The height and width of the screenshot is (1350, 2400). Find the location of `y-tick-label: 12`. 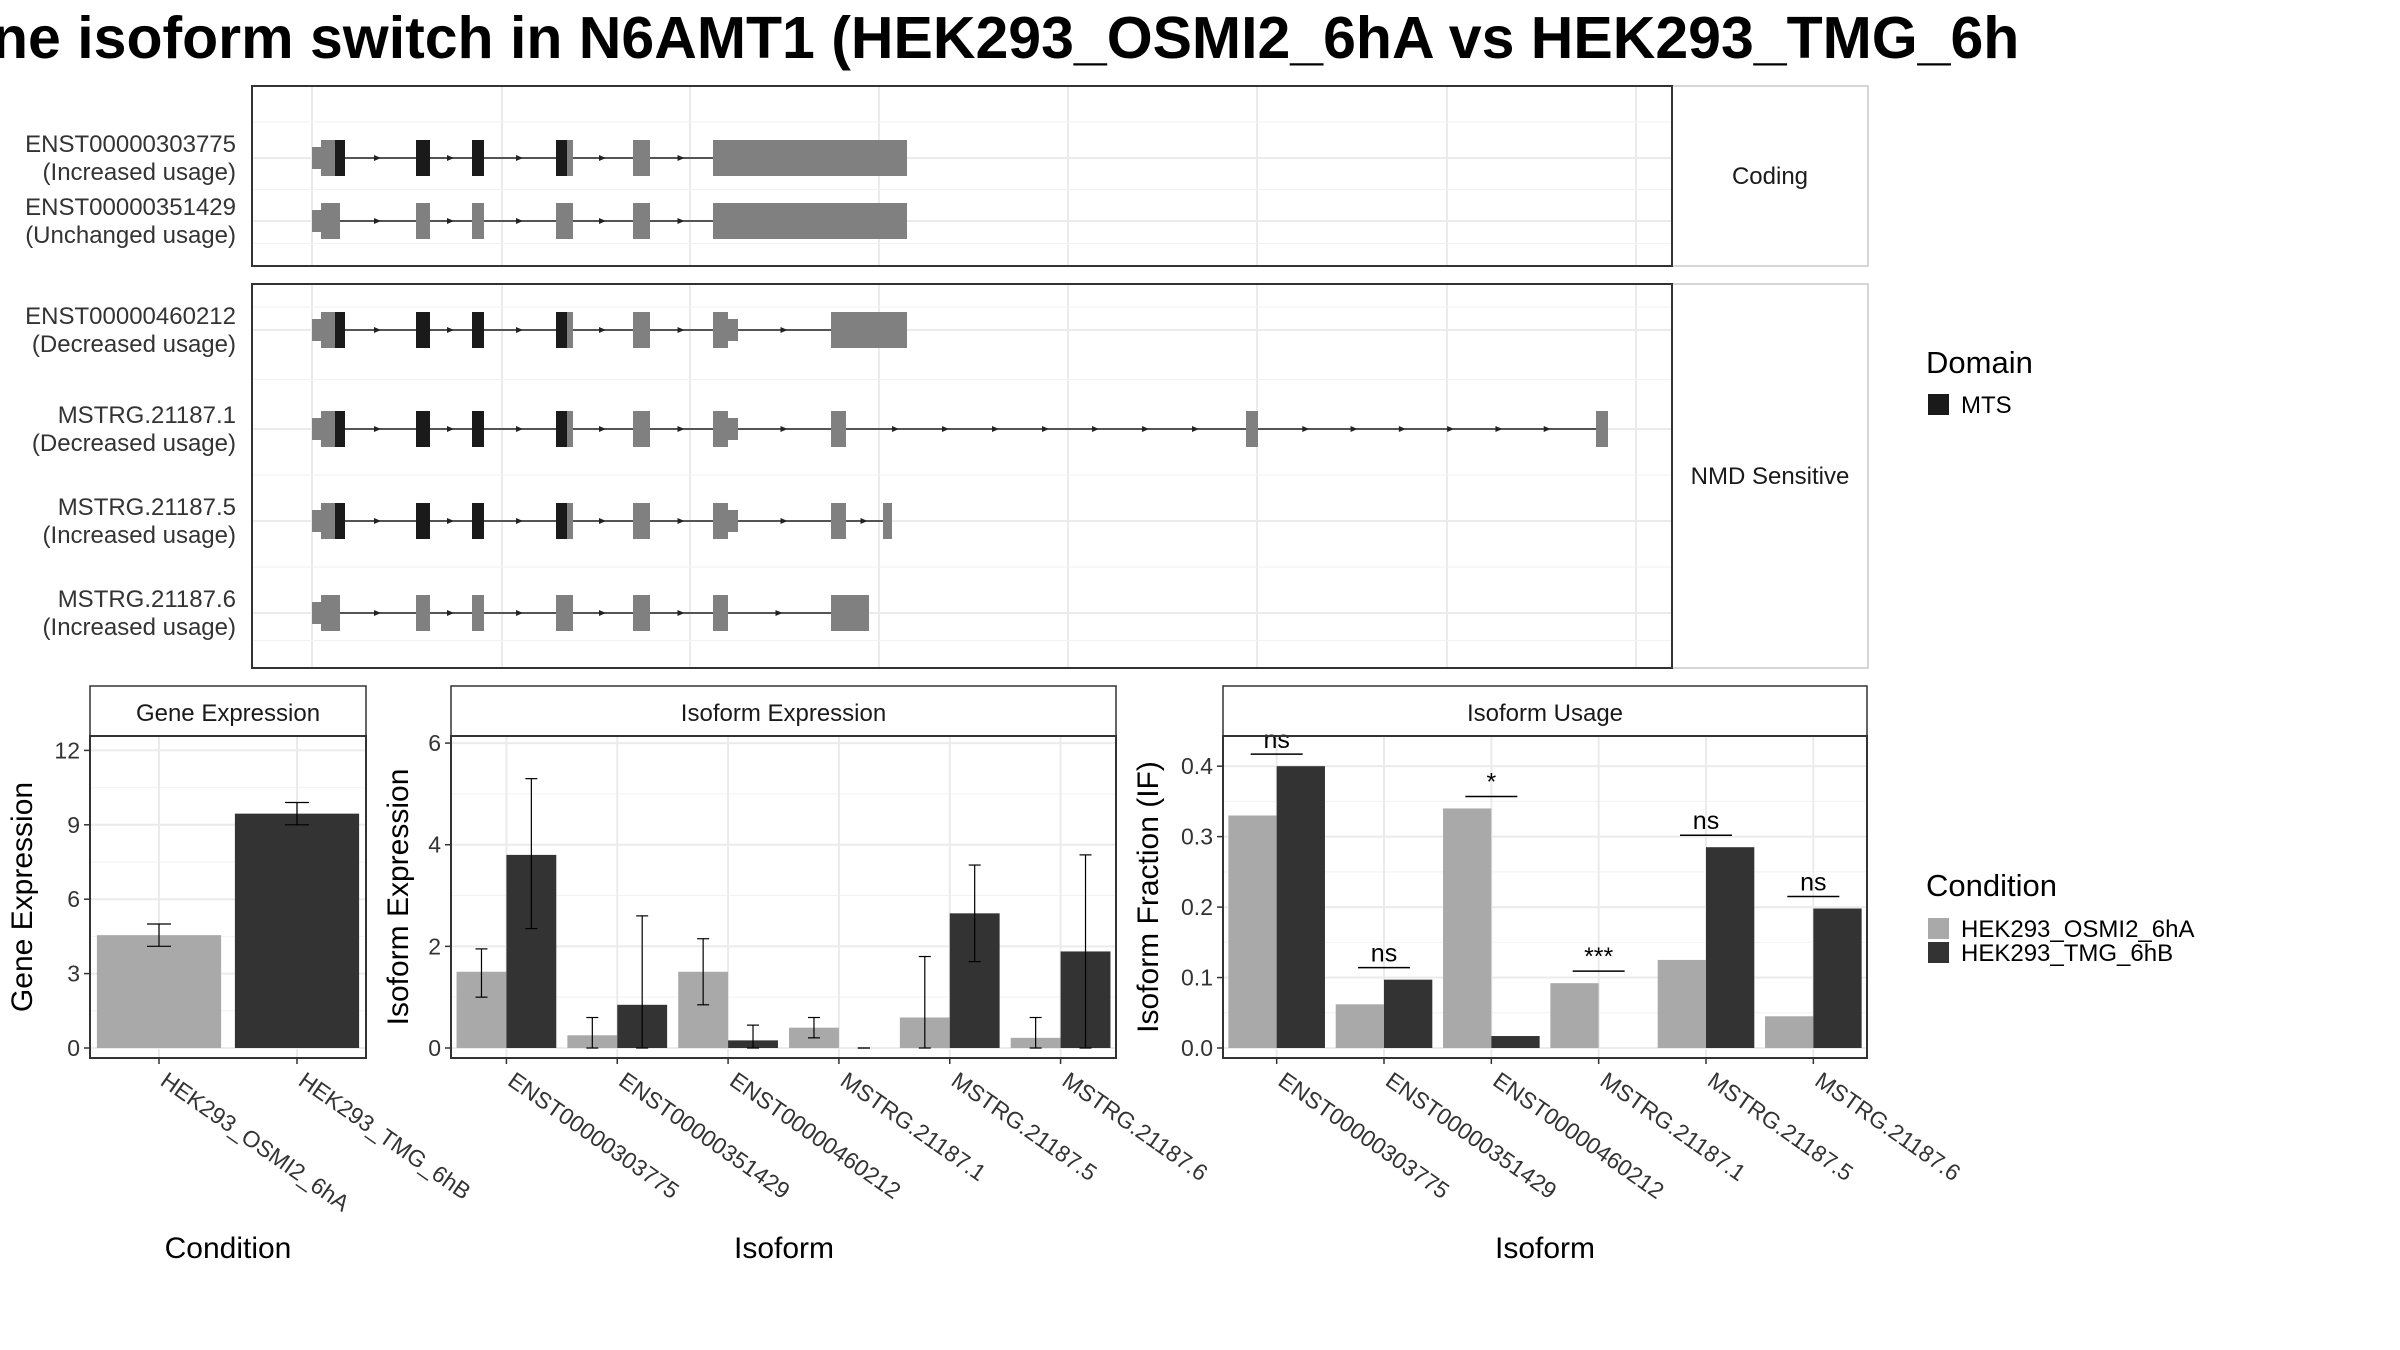

y-tick-label: 12 is located at coordinates (67, 750).